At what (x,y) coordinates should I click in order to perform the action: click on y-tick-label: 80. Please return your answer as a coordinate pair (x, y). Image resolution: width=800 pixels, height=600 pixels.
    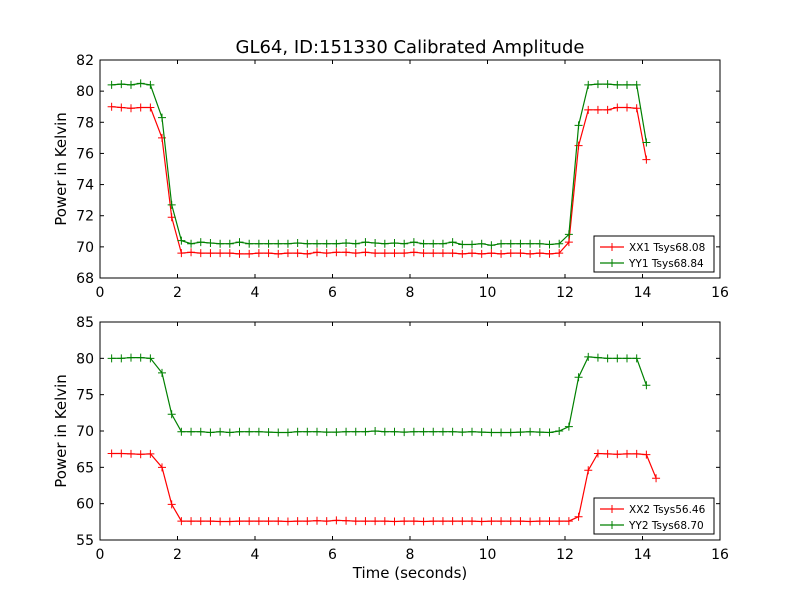
    Looking at the image, I should click on (85, 92).